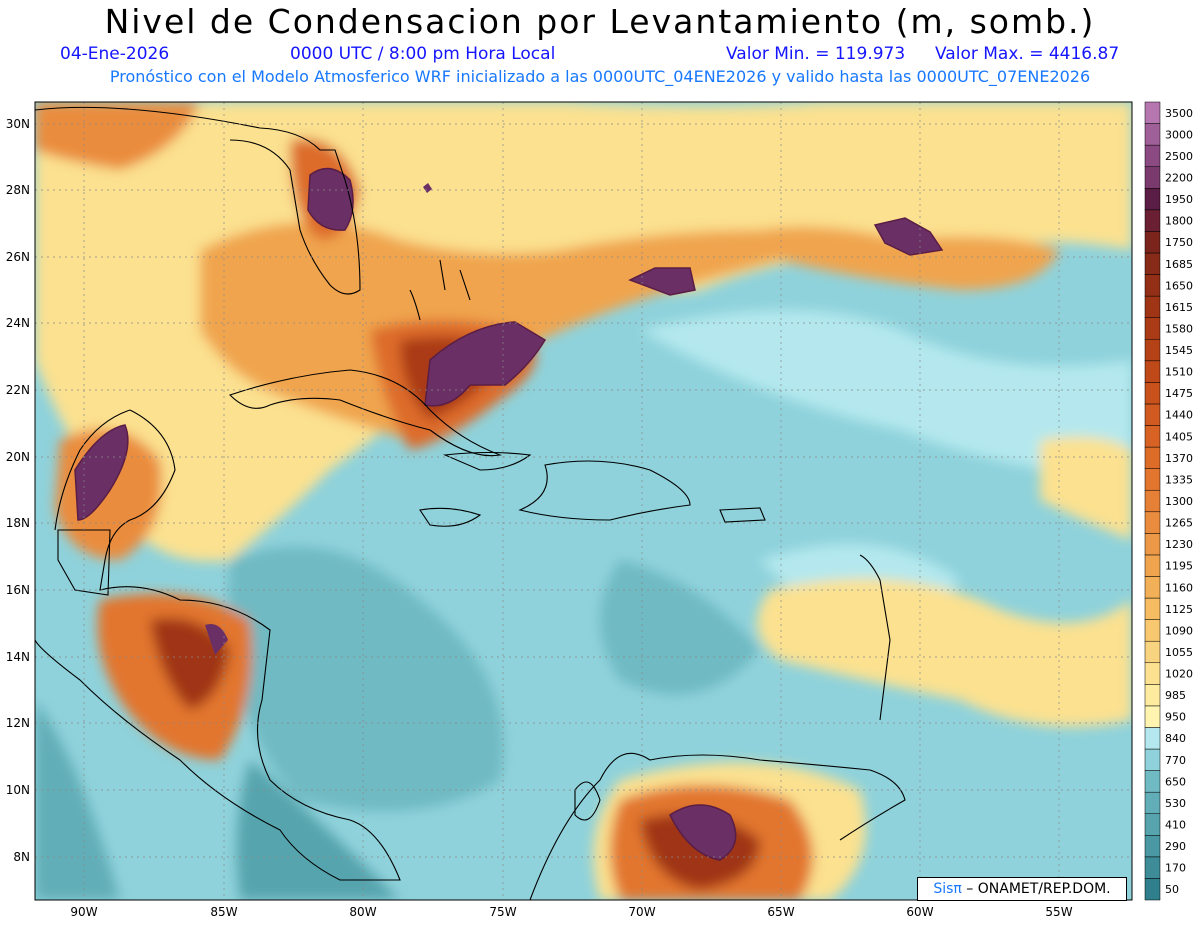  Describe the element at coordinates (1027, 54) in the screenshot. I see `max-value: Valor Max. = 4416.87` at that location.